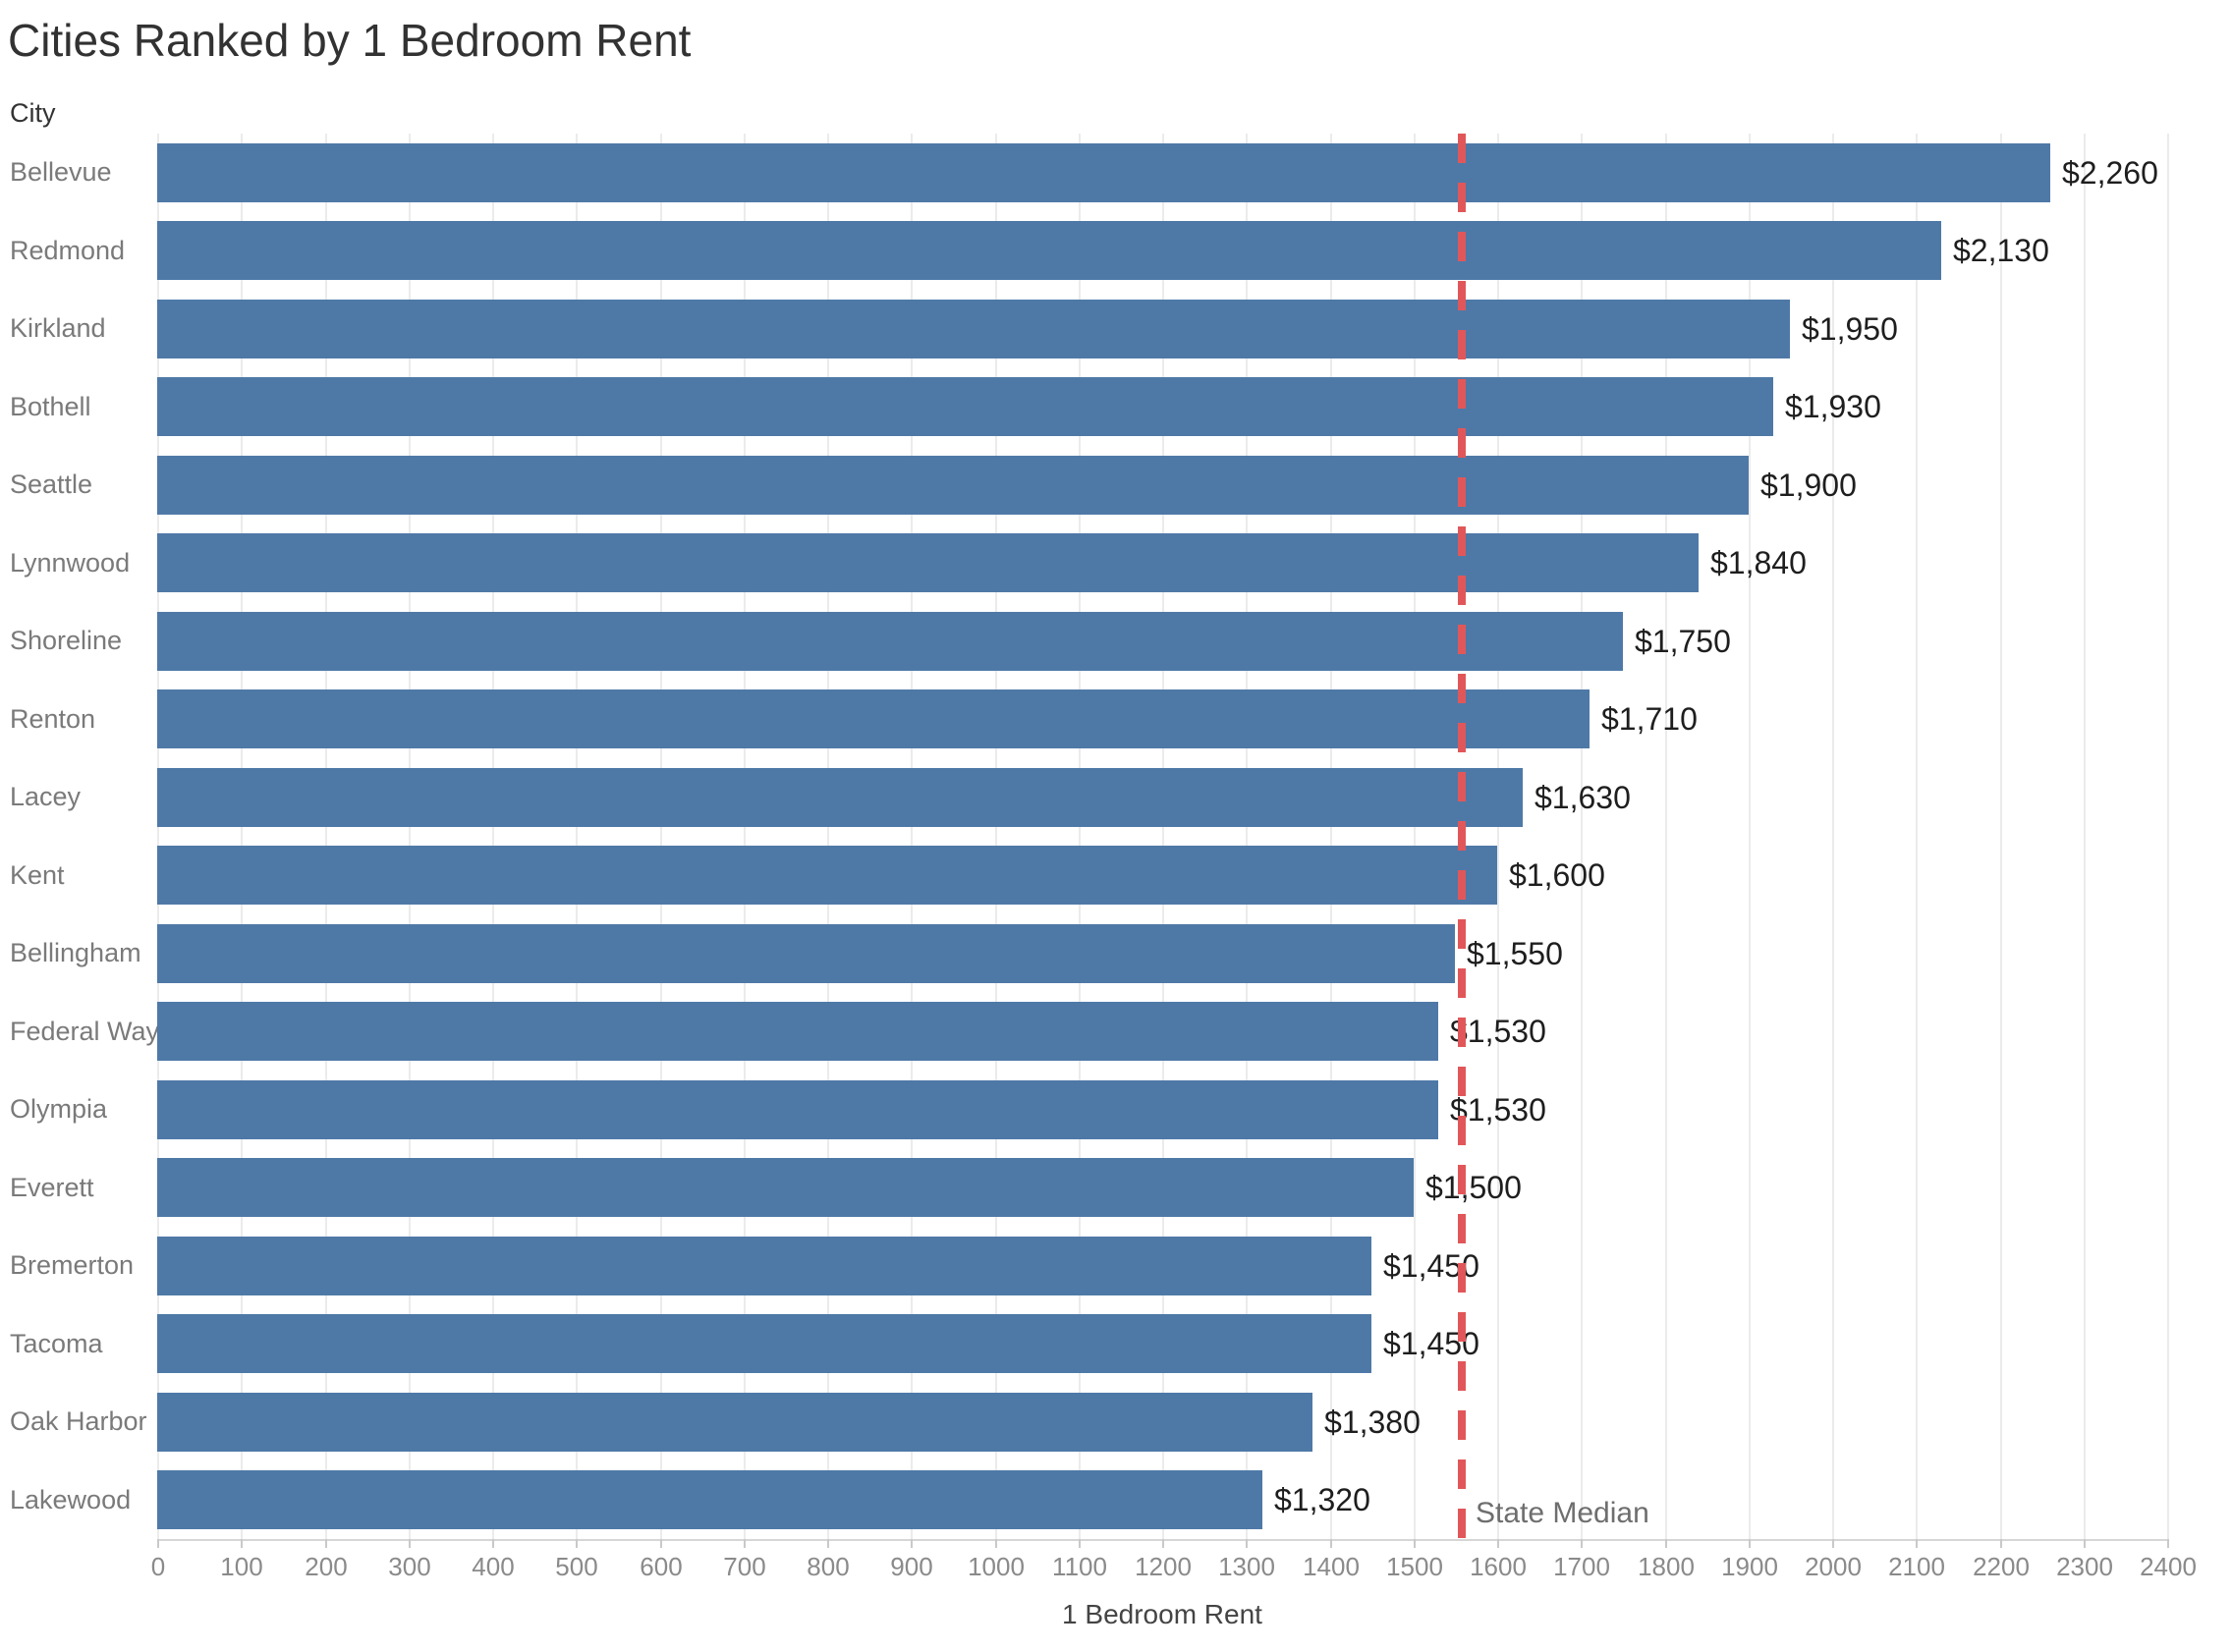 This screenshot has width=2232, height=1652. I want to click on x-tick-label: 1700, so click(1581, 1566).